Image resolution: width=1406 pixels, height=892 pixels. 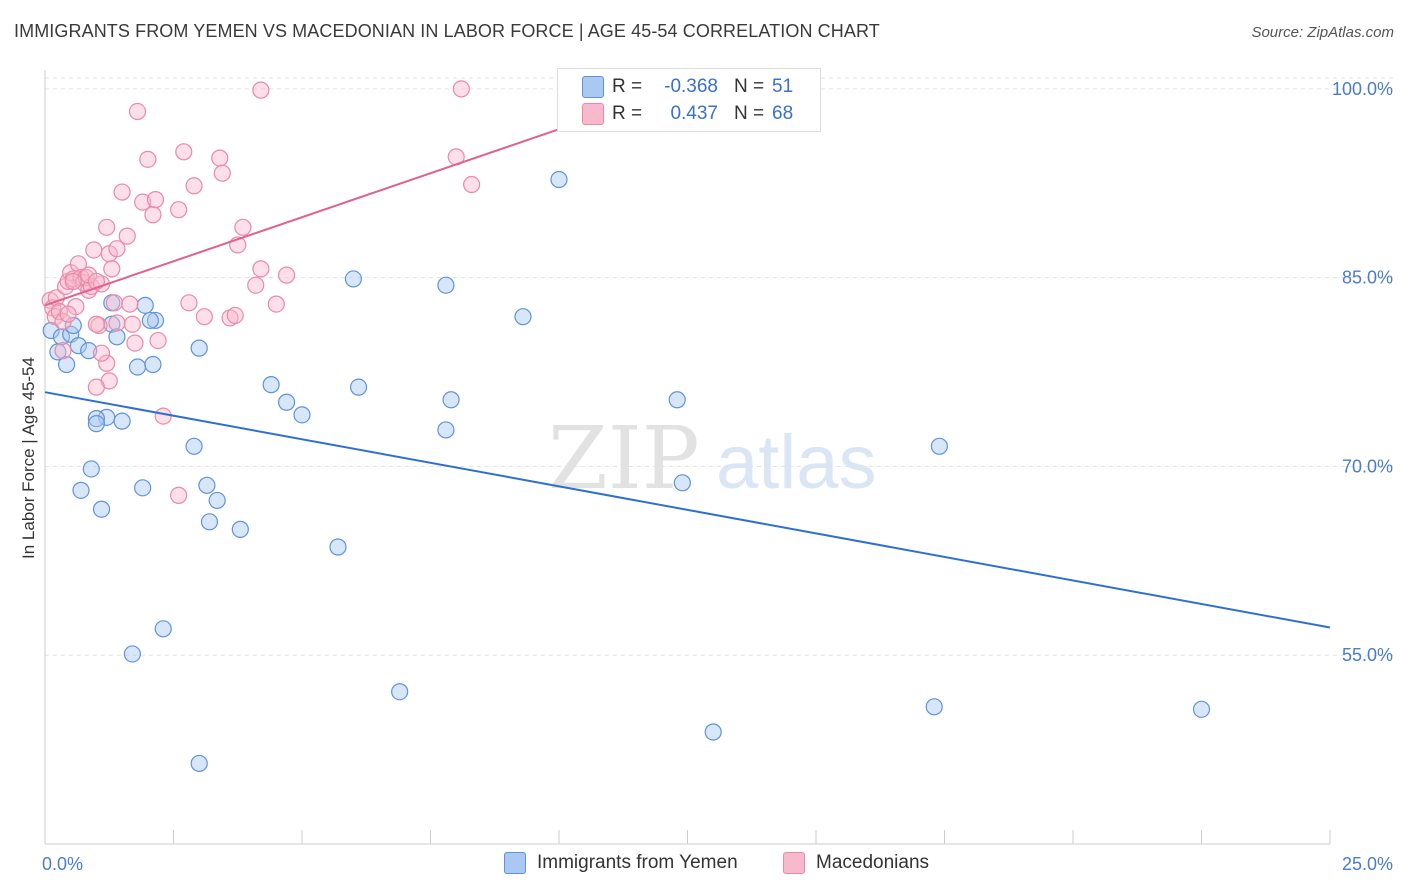 I want to click on n-value: 68, so click(x=783, y=113).